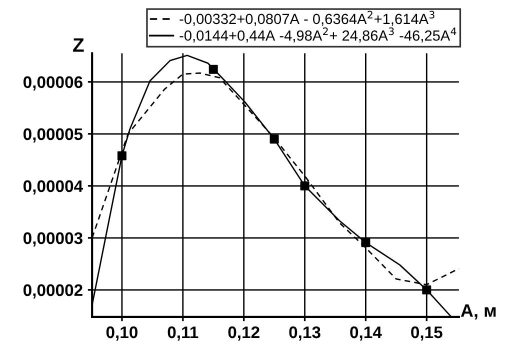 The width and height of the screenshot is (506, 346). Describe the element at coordinates (52, 239) in the screenshot. I see `y-tick-label: 0,00003` at that location.